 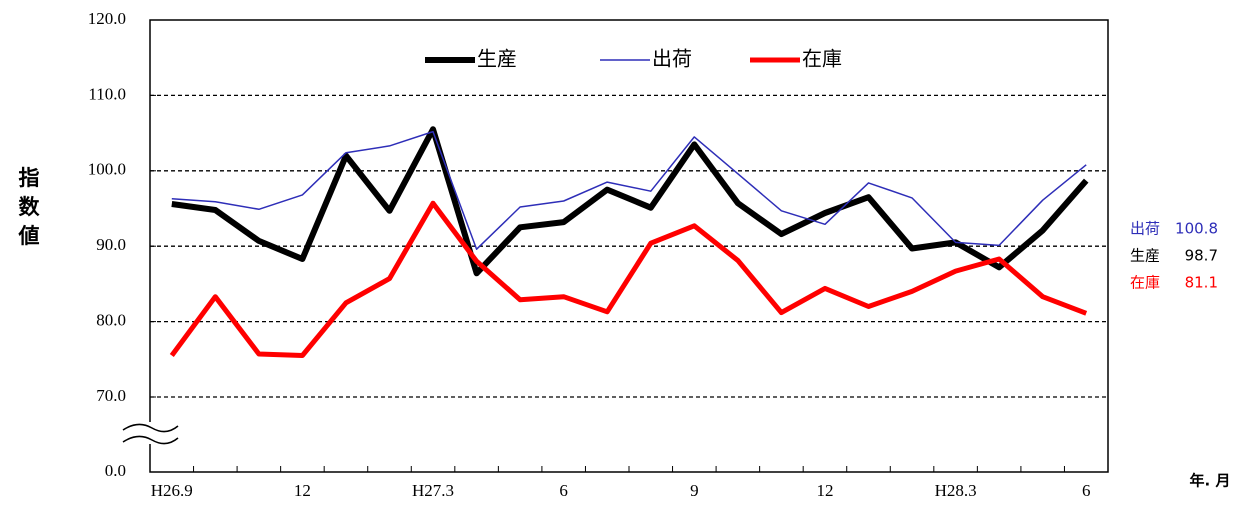 I want to click on y-tick-label: 100.0, so click(x=107, y=169).